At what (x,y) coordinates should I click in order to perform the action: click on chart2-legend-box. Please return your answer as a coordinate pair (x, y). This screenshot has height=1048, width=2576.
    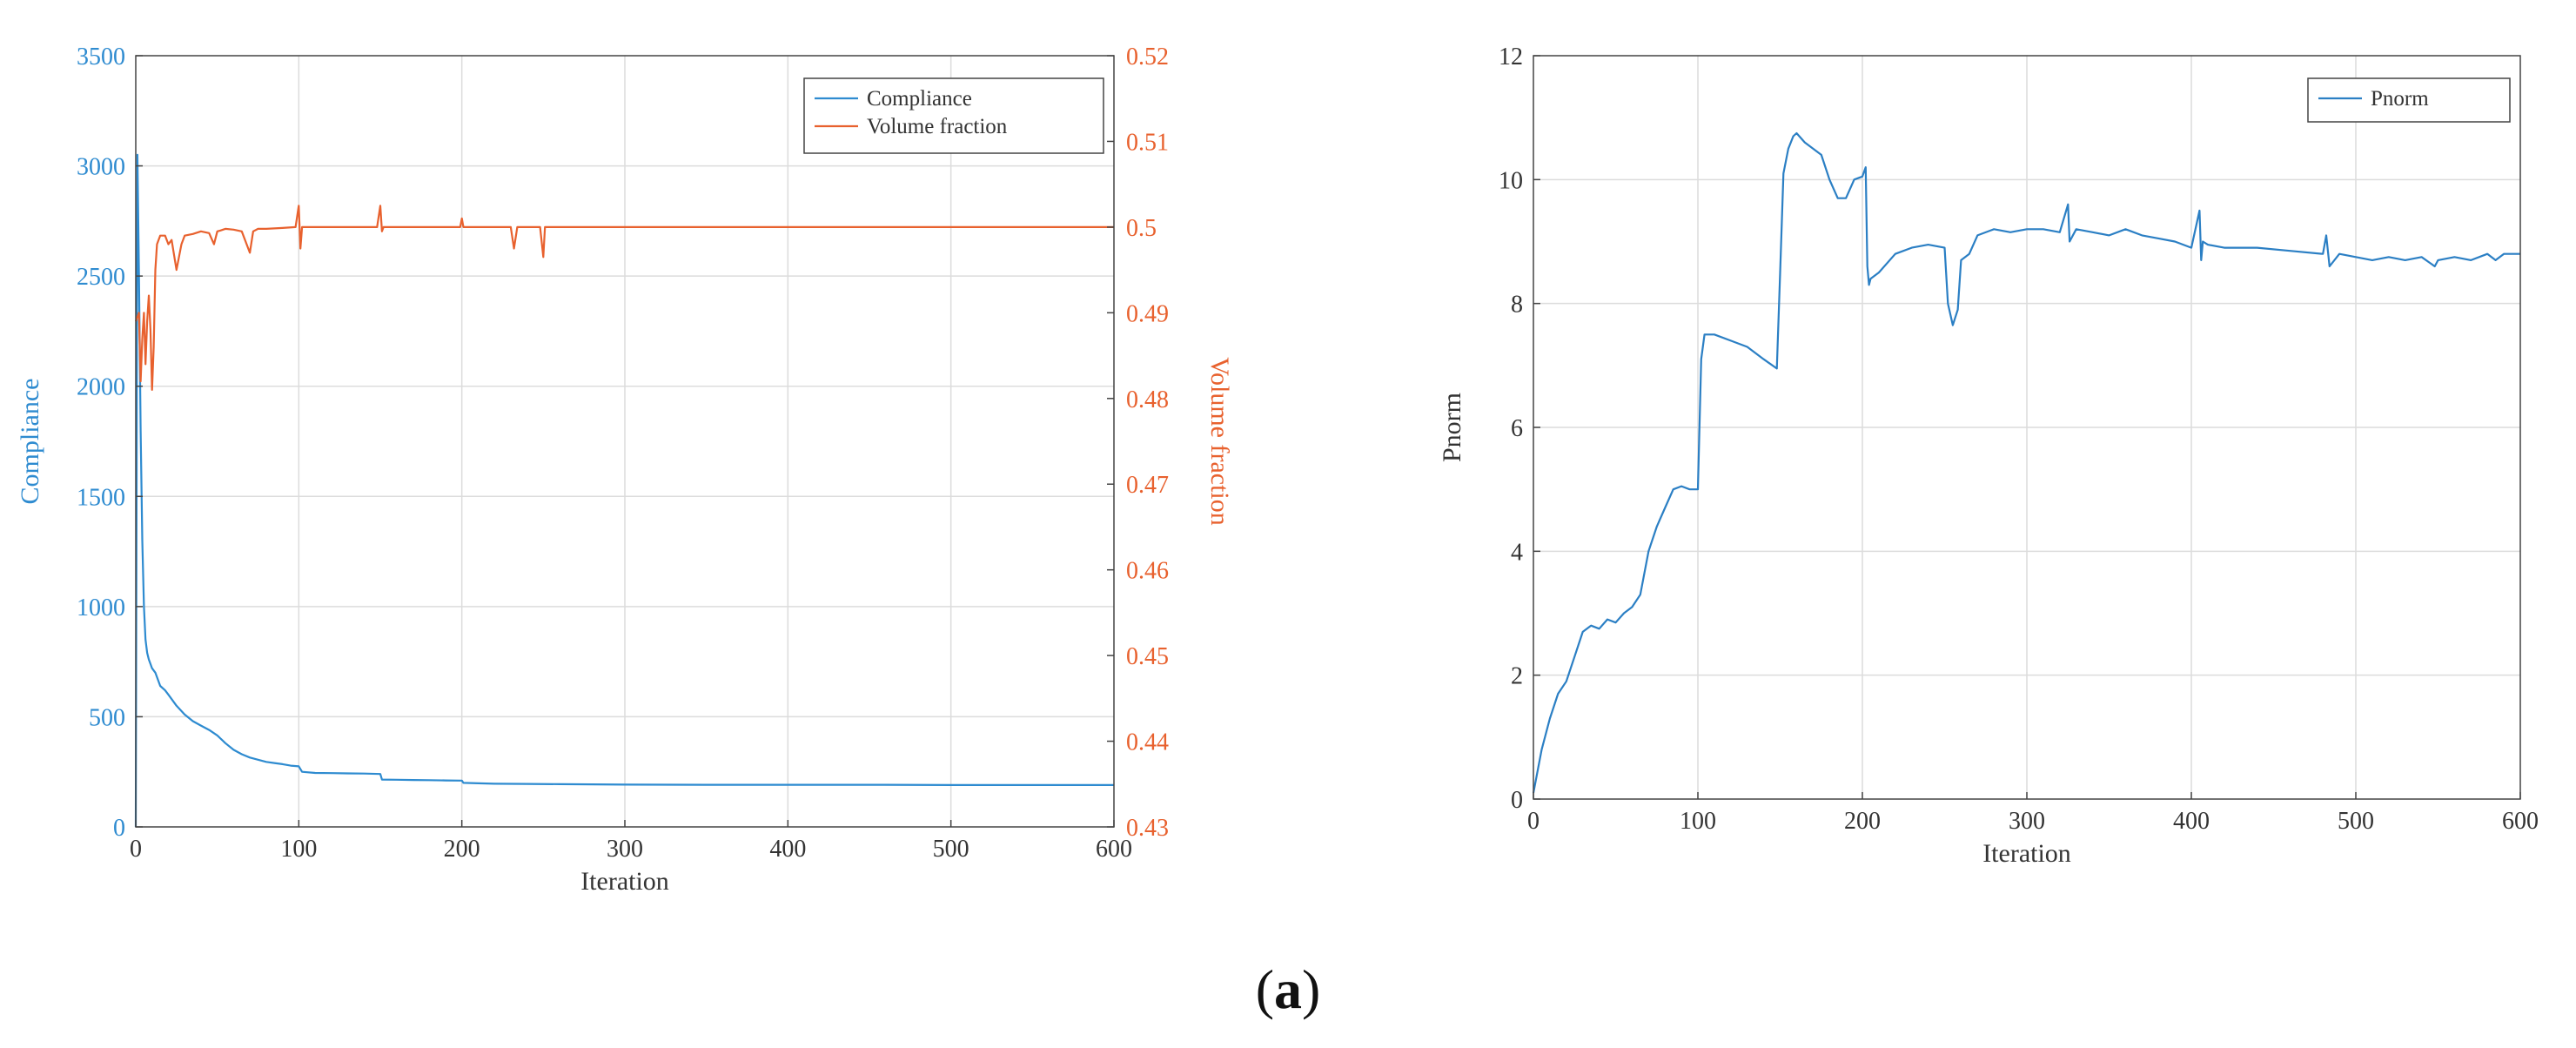
    Looking at the image, I should click on (2409, 100).